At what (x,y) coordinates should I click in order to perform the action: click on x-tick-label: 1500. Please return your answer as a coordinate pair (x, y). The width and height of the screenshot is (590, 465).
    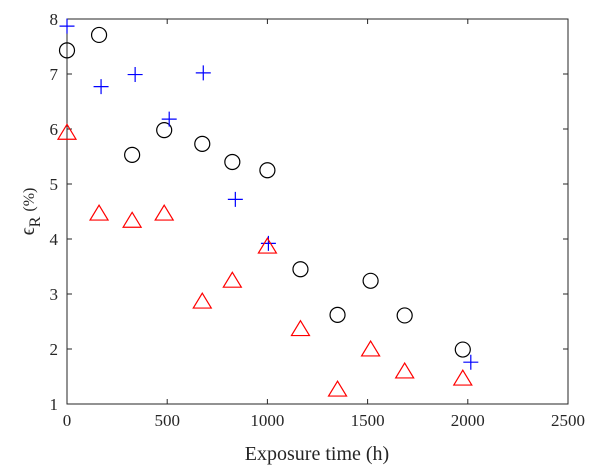
    Looking at the image, I should click on (368, 420).